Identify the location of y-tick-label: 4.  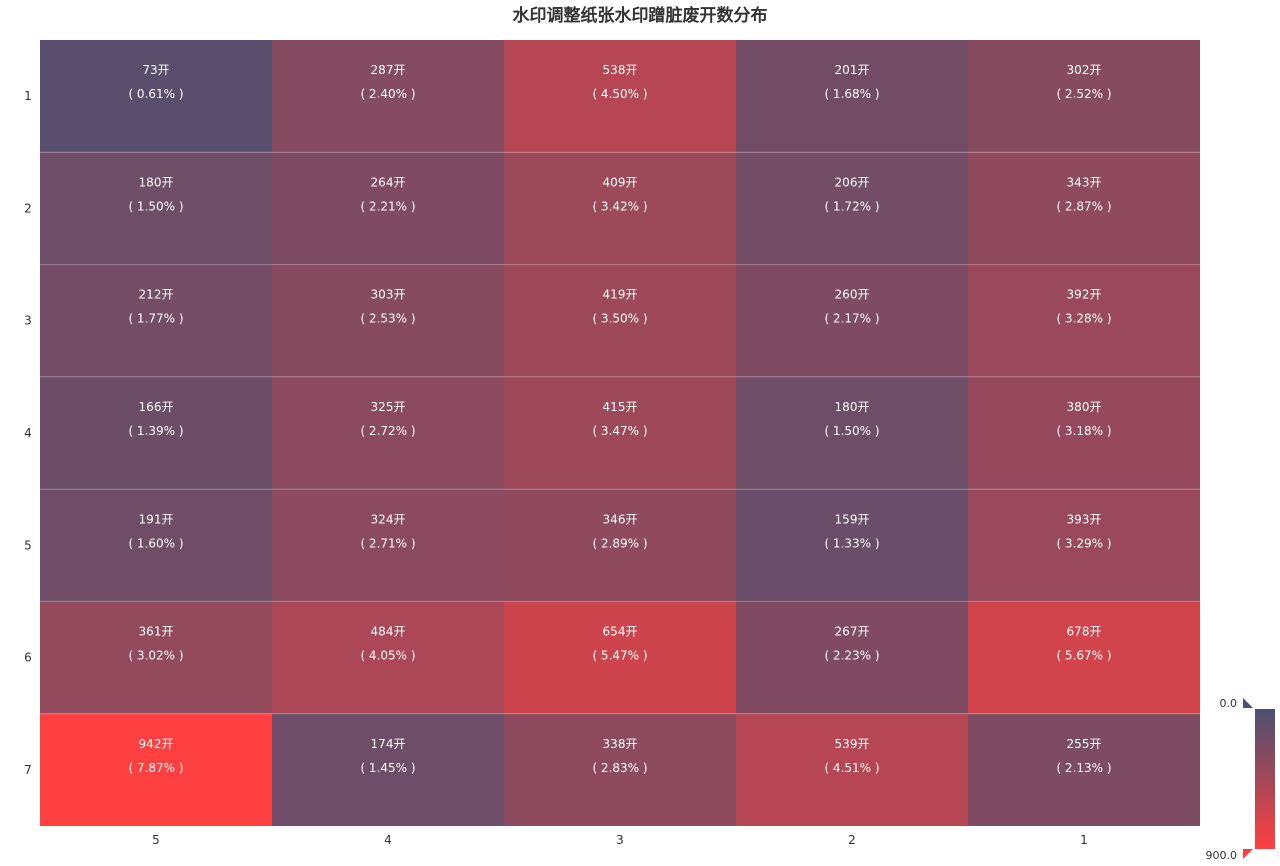
(28, 433).